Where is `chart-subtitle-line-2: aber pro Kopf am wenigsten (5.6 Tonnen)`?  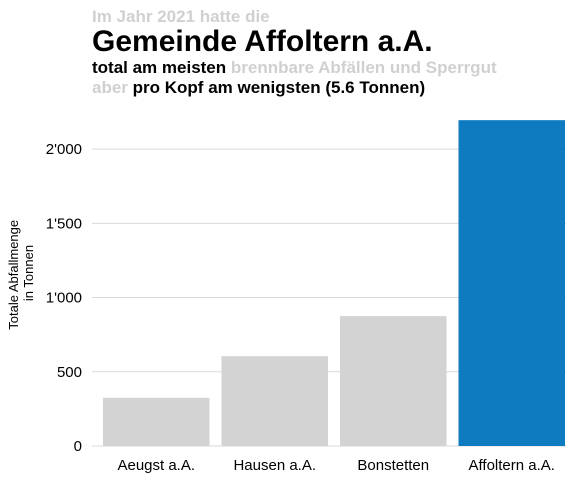
chart-subtitle-line-2: aber pro Kopf am wenigsten (5.6 Tonnen) is located at coordinates (332, 88).